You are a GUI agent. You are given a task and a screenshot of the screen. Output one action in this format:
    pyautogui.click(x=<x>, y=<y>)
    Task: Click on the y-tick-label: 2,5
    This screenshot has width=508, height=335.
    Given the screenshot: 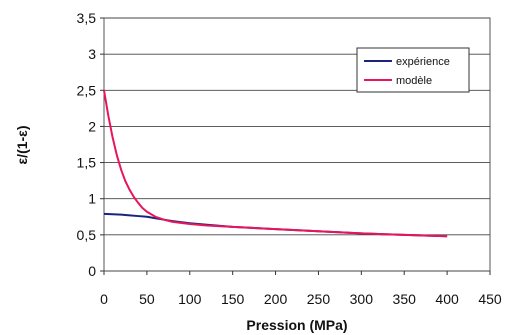 What is the action you would take?
    pyautogui.click(x=87, y=90)
    